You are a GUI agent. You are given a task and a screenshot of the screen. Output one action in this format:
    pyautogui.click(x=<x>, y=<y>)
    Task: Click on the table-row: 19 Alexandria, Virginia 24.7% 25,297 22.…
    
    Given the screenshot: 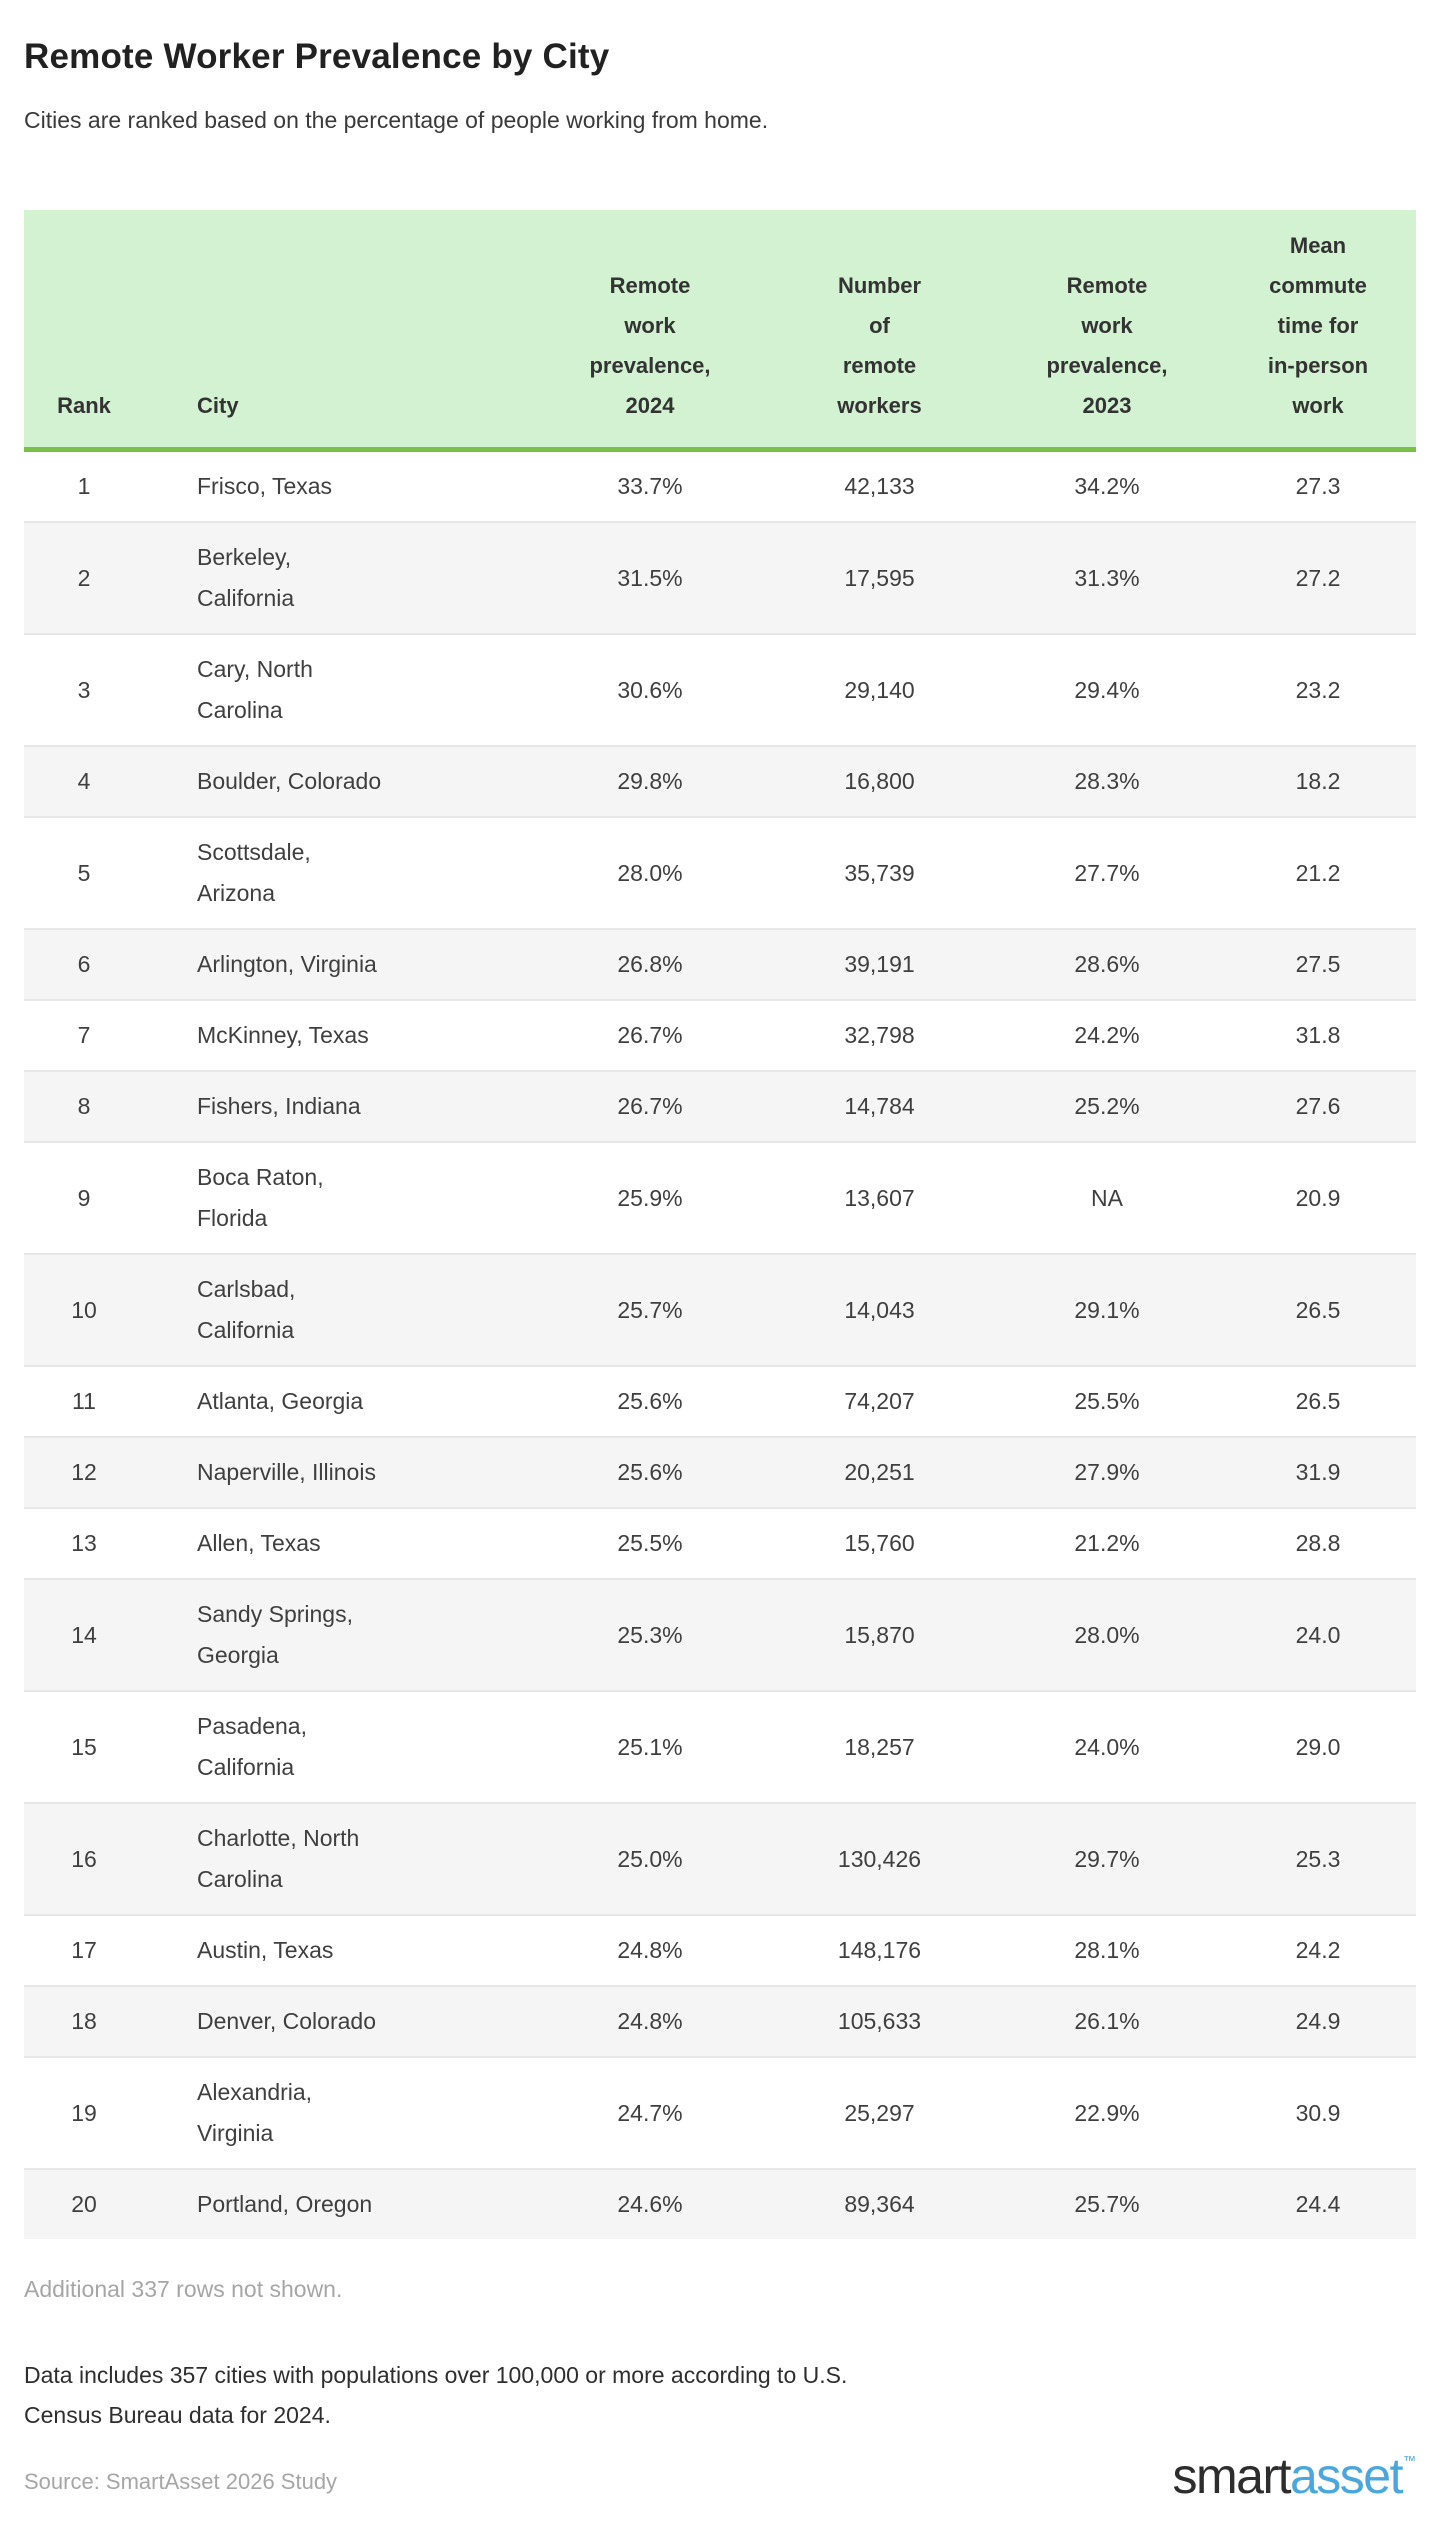 What is the action you would take?
    pyautogui.click(x=720, y=2112)
    